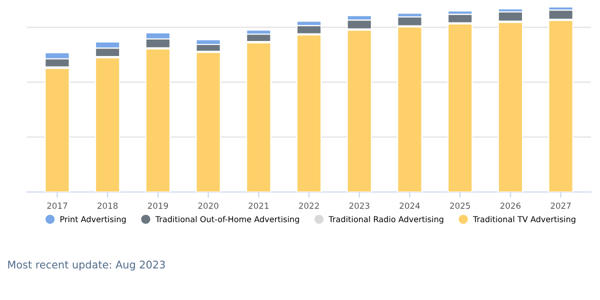 Image resolution: width=600 pixels, height=300 pixels. Describe the element at coordinates (227, 220) in the screenshot. I see `legend-label: Traditional Out-of-Home Advertising` at that location.